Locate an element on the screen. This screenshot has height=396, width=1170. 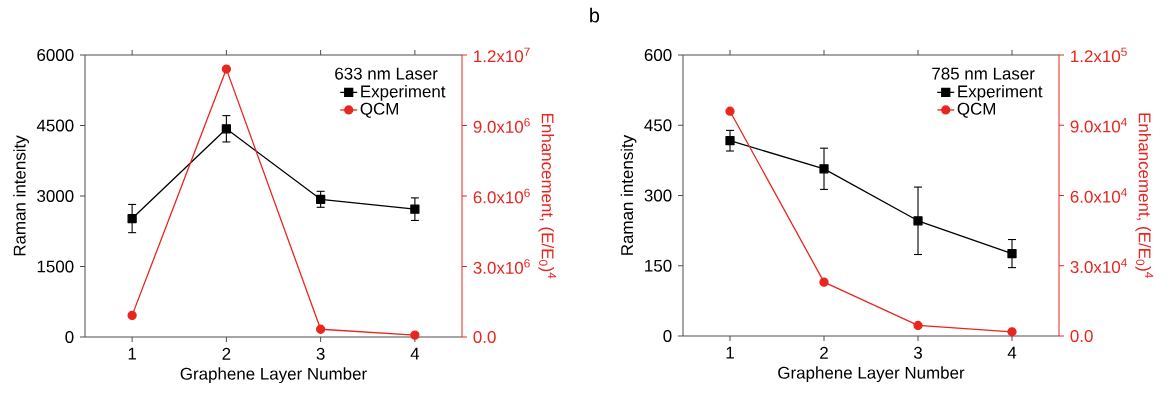
y-tick-label: 300 is located at coordinates (658, 195).